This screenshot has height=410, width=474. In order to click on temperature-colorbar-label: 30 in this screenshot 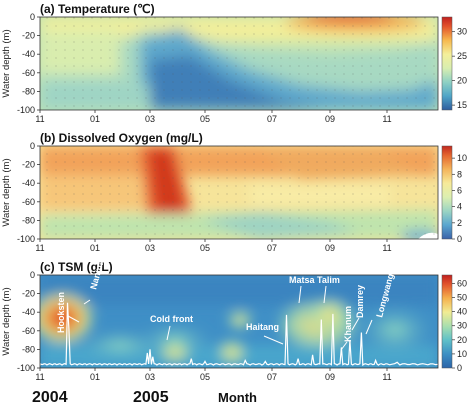, I will do `click(462, 32)`.